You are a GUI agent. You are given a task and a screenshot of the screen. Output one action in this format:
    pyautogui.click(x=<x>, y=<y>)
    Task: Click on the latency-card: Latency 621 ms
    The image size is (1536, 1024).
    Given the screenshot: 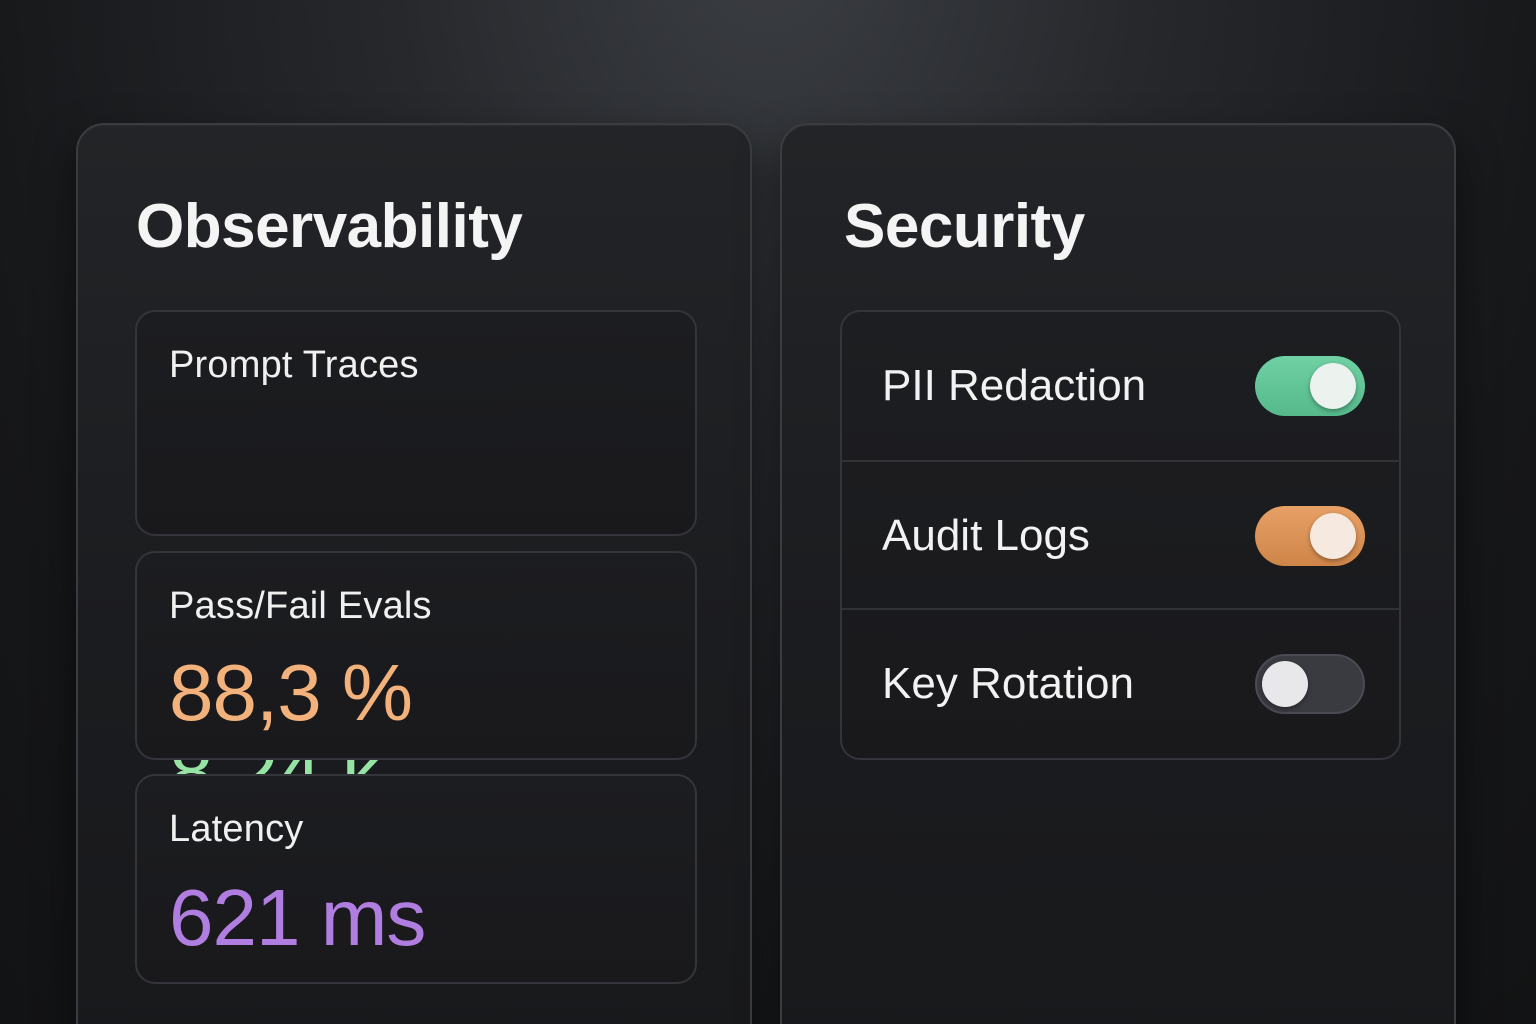 What is the action you would take?
    pyautogui.click(x=416, y=879)
    